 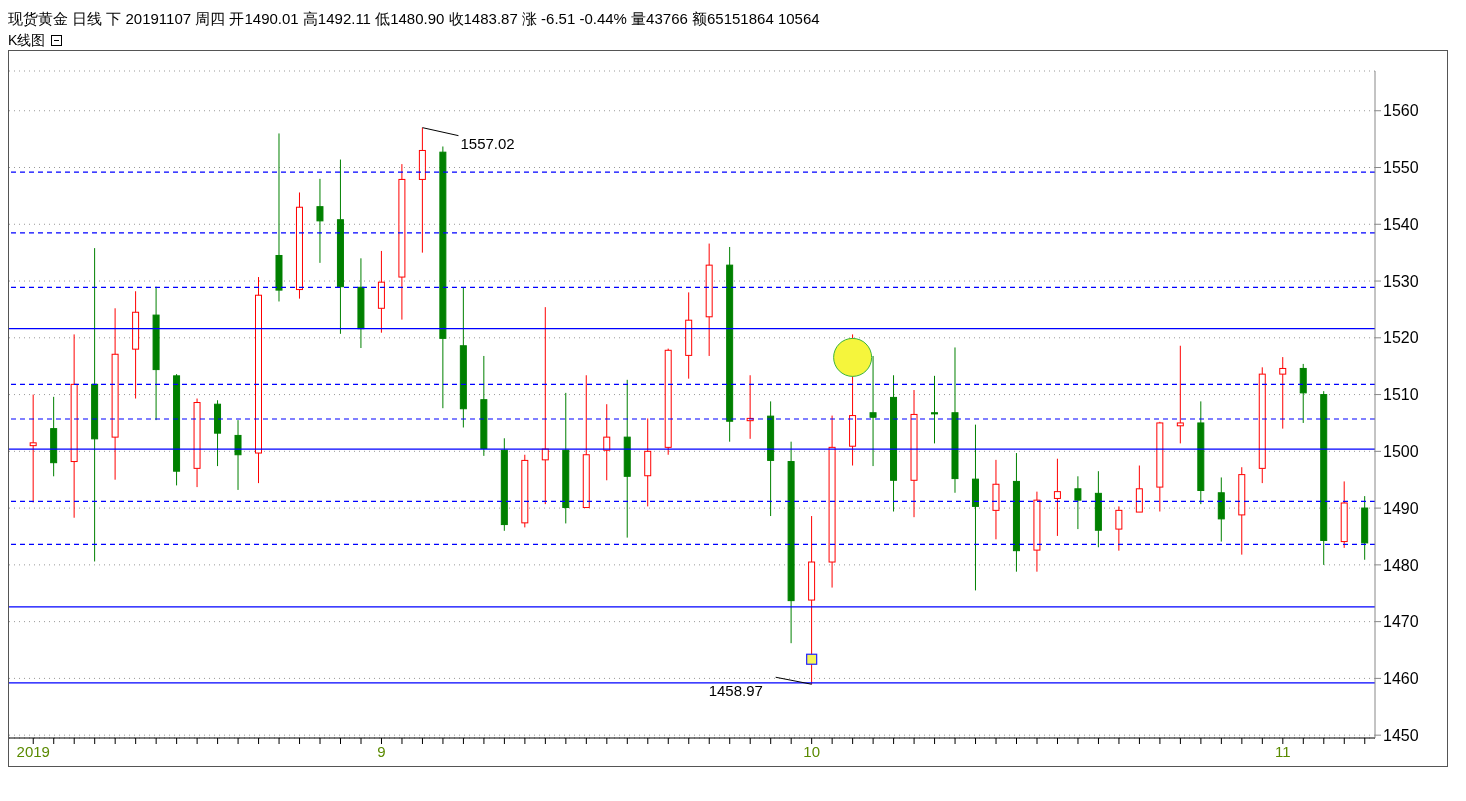 I want to click on x-tick-label: 10, so click(x=812, y=751).